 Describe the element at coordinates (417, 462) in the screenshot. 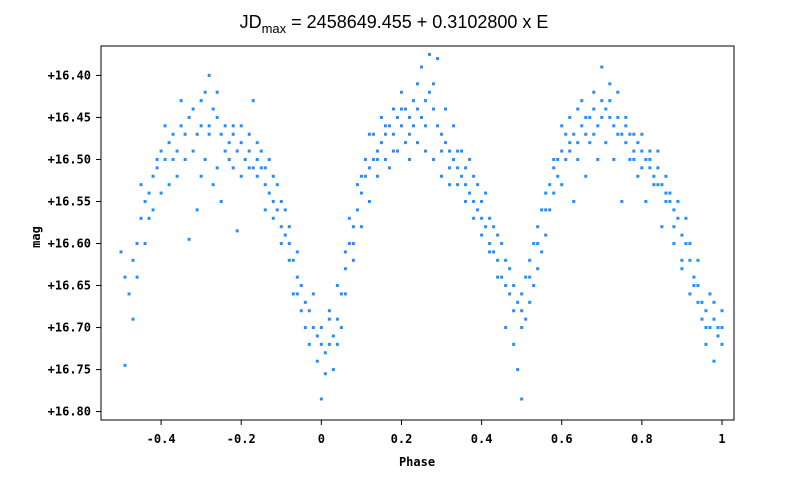

I see `x-axis-label: Phase` at that location.